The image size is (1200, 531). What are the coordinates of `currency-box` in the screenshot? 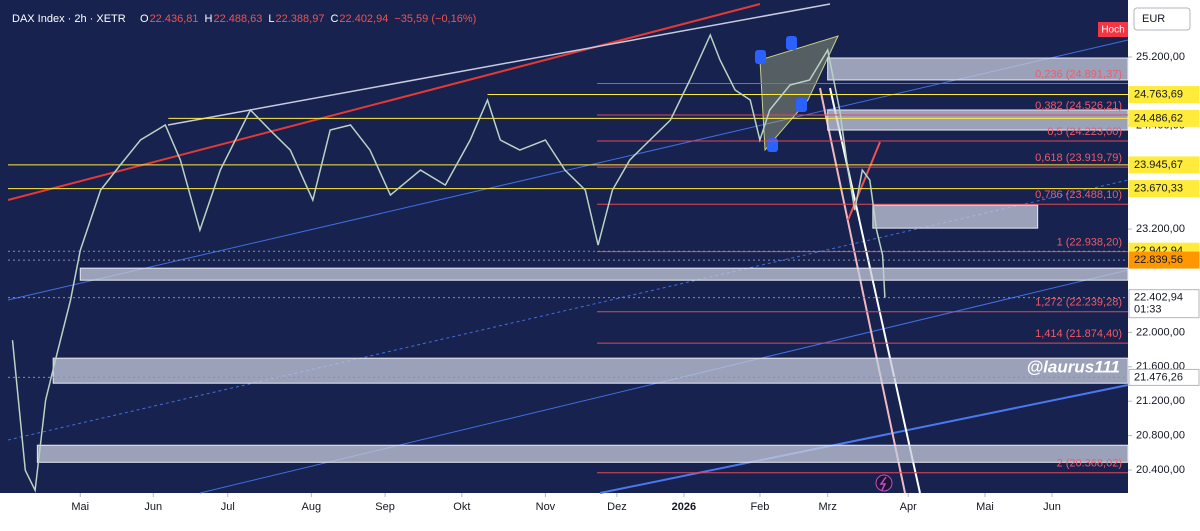 It's located at (1162, 19).